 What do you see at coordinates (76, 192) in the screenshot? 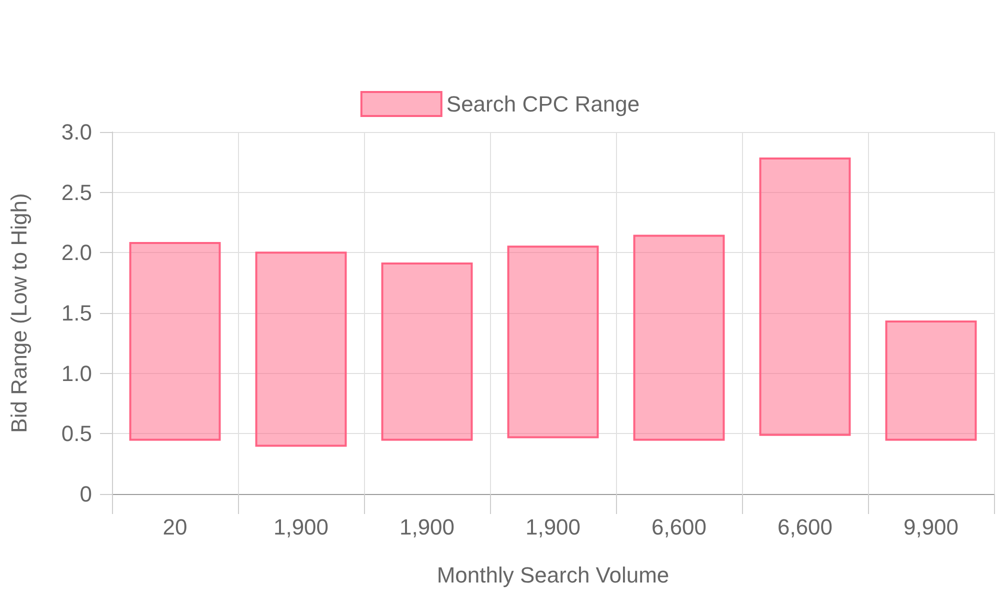
I see `y-tick-label: 2.5` at bounding box center [76, 192].